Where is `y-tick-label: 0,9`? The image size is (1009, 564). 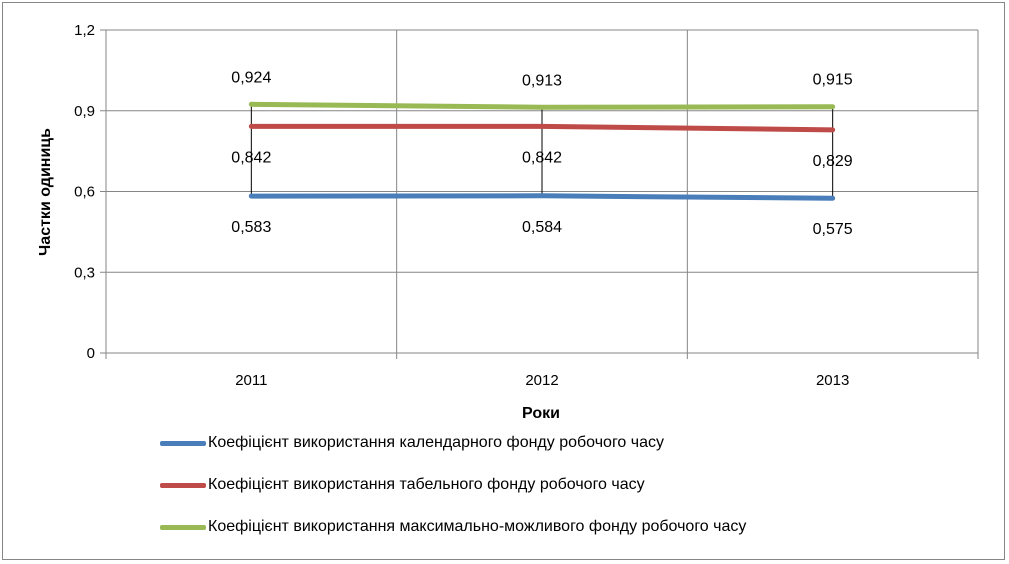 y-tick-label: 0,9 is located at coordinates (84, 111).